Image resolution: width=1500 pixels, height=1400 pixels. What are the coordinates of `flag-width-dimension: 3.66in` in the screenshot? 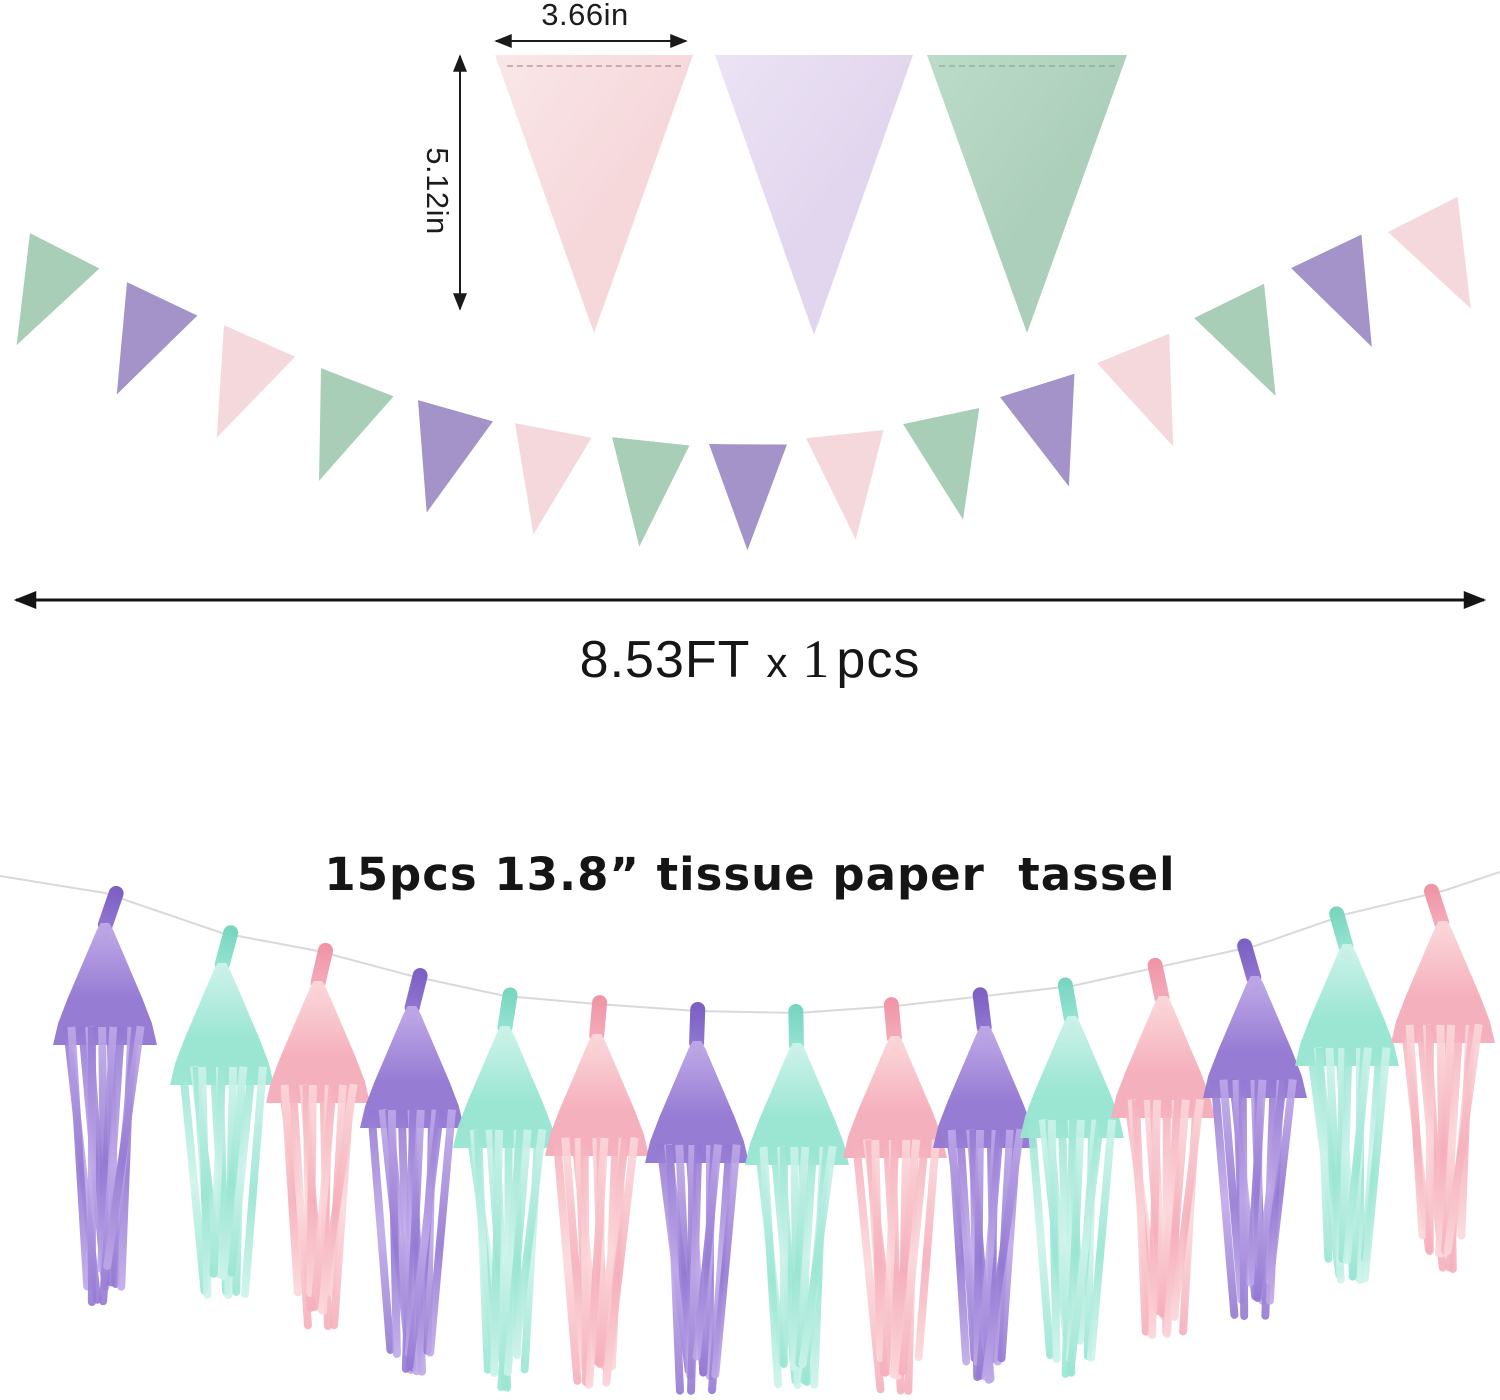 It's located at (585, 16).